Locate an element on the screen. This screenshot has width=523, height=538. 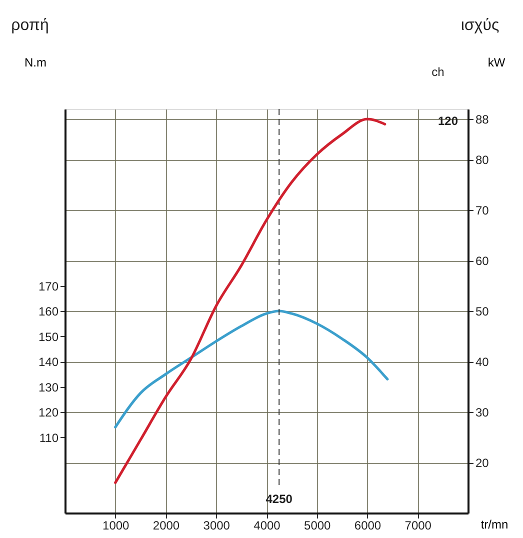
y-tick-label: 160 is located at coordinates (48, 311).